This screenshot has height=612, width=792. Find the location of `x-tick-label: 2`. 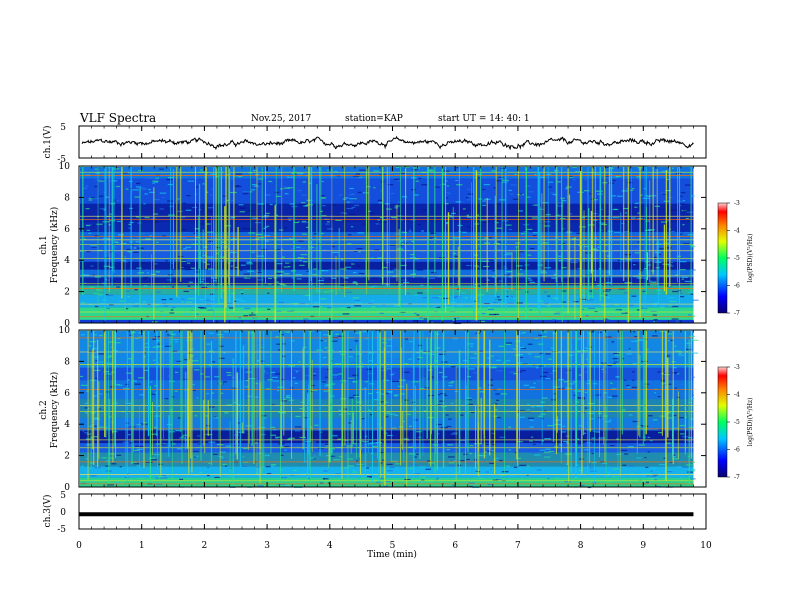

x-tick-label: 2 is located at coordinates (205, 546).